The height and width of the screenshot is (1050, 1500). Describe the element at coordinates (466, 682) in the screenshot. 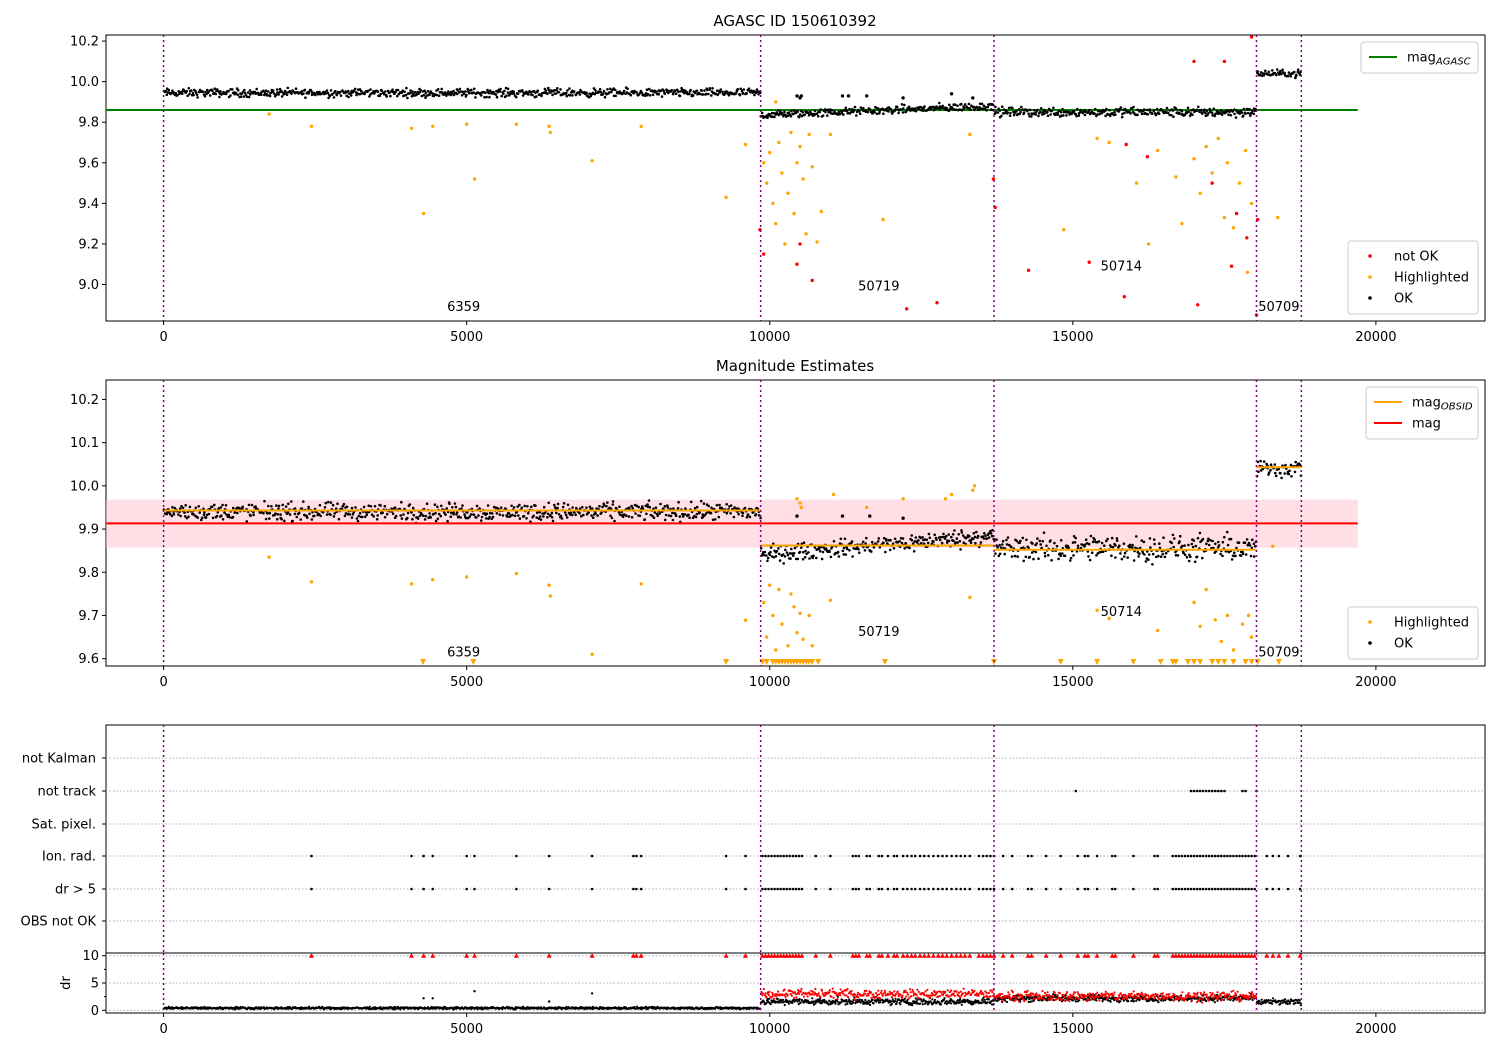

I see `p2-xtick-label: 5000` at that location.